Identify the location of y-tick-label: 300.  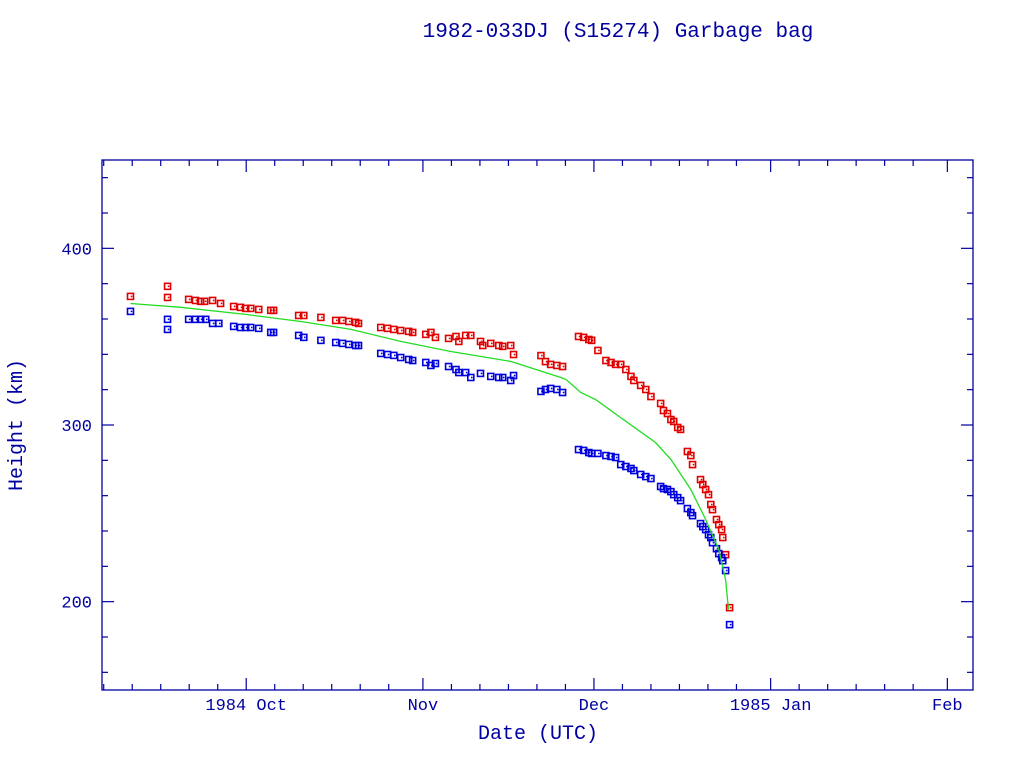
(76, 427).